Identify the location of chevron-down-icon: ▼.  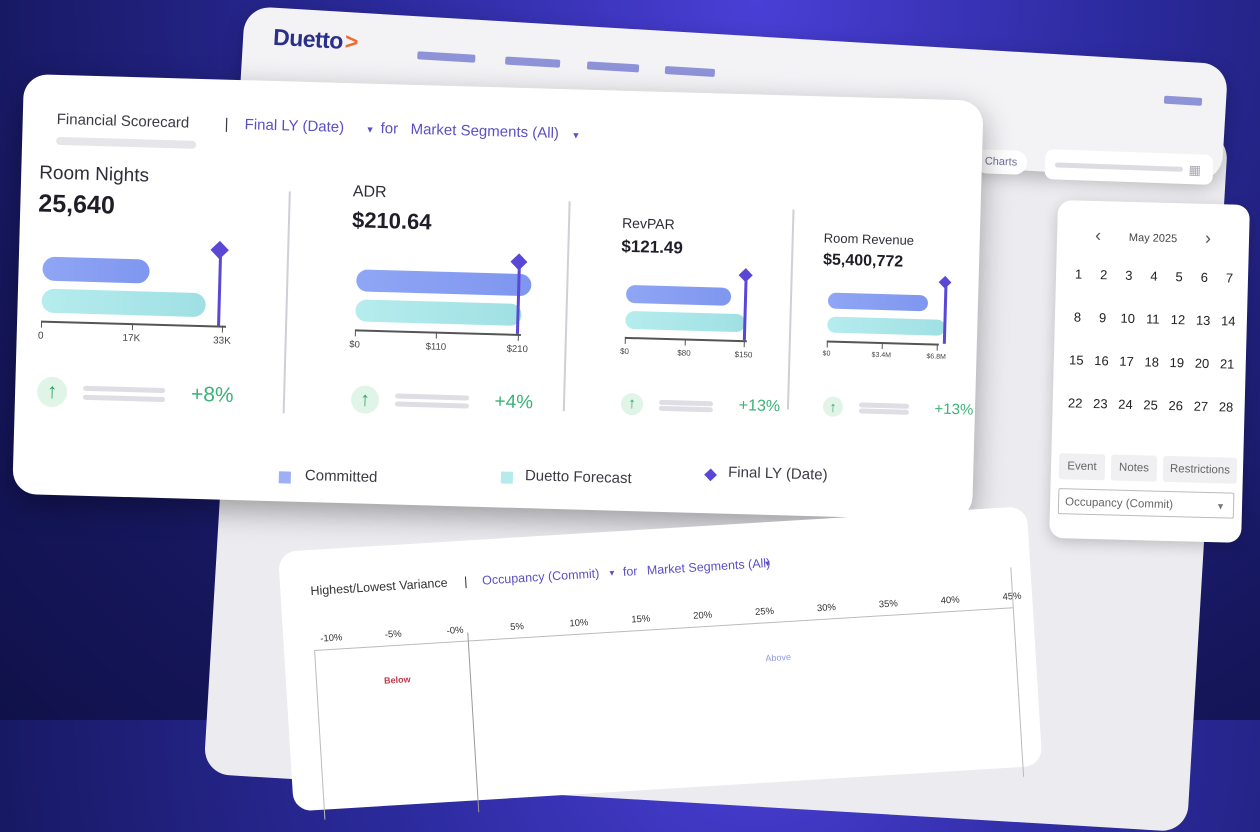
(1220, 506).